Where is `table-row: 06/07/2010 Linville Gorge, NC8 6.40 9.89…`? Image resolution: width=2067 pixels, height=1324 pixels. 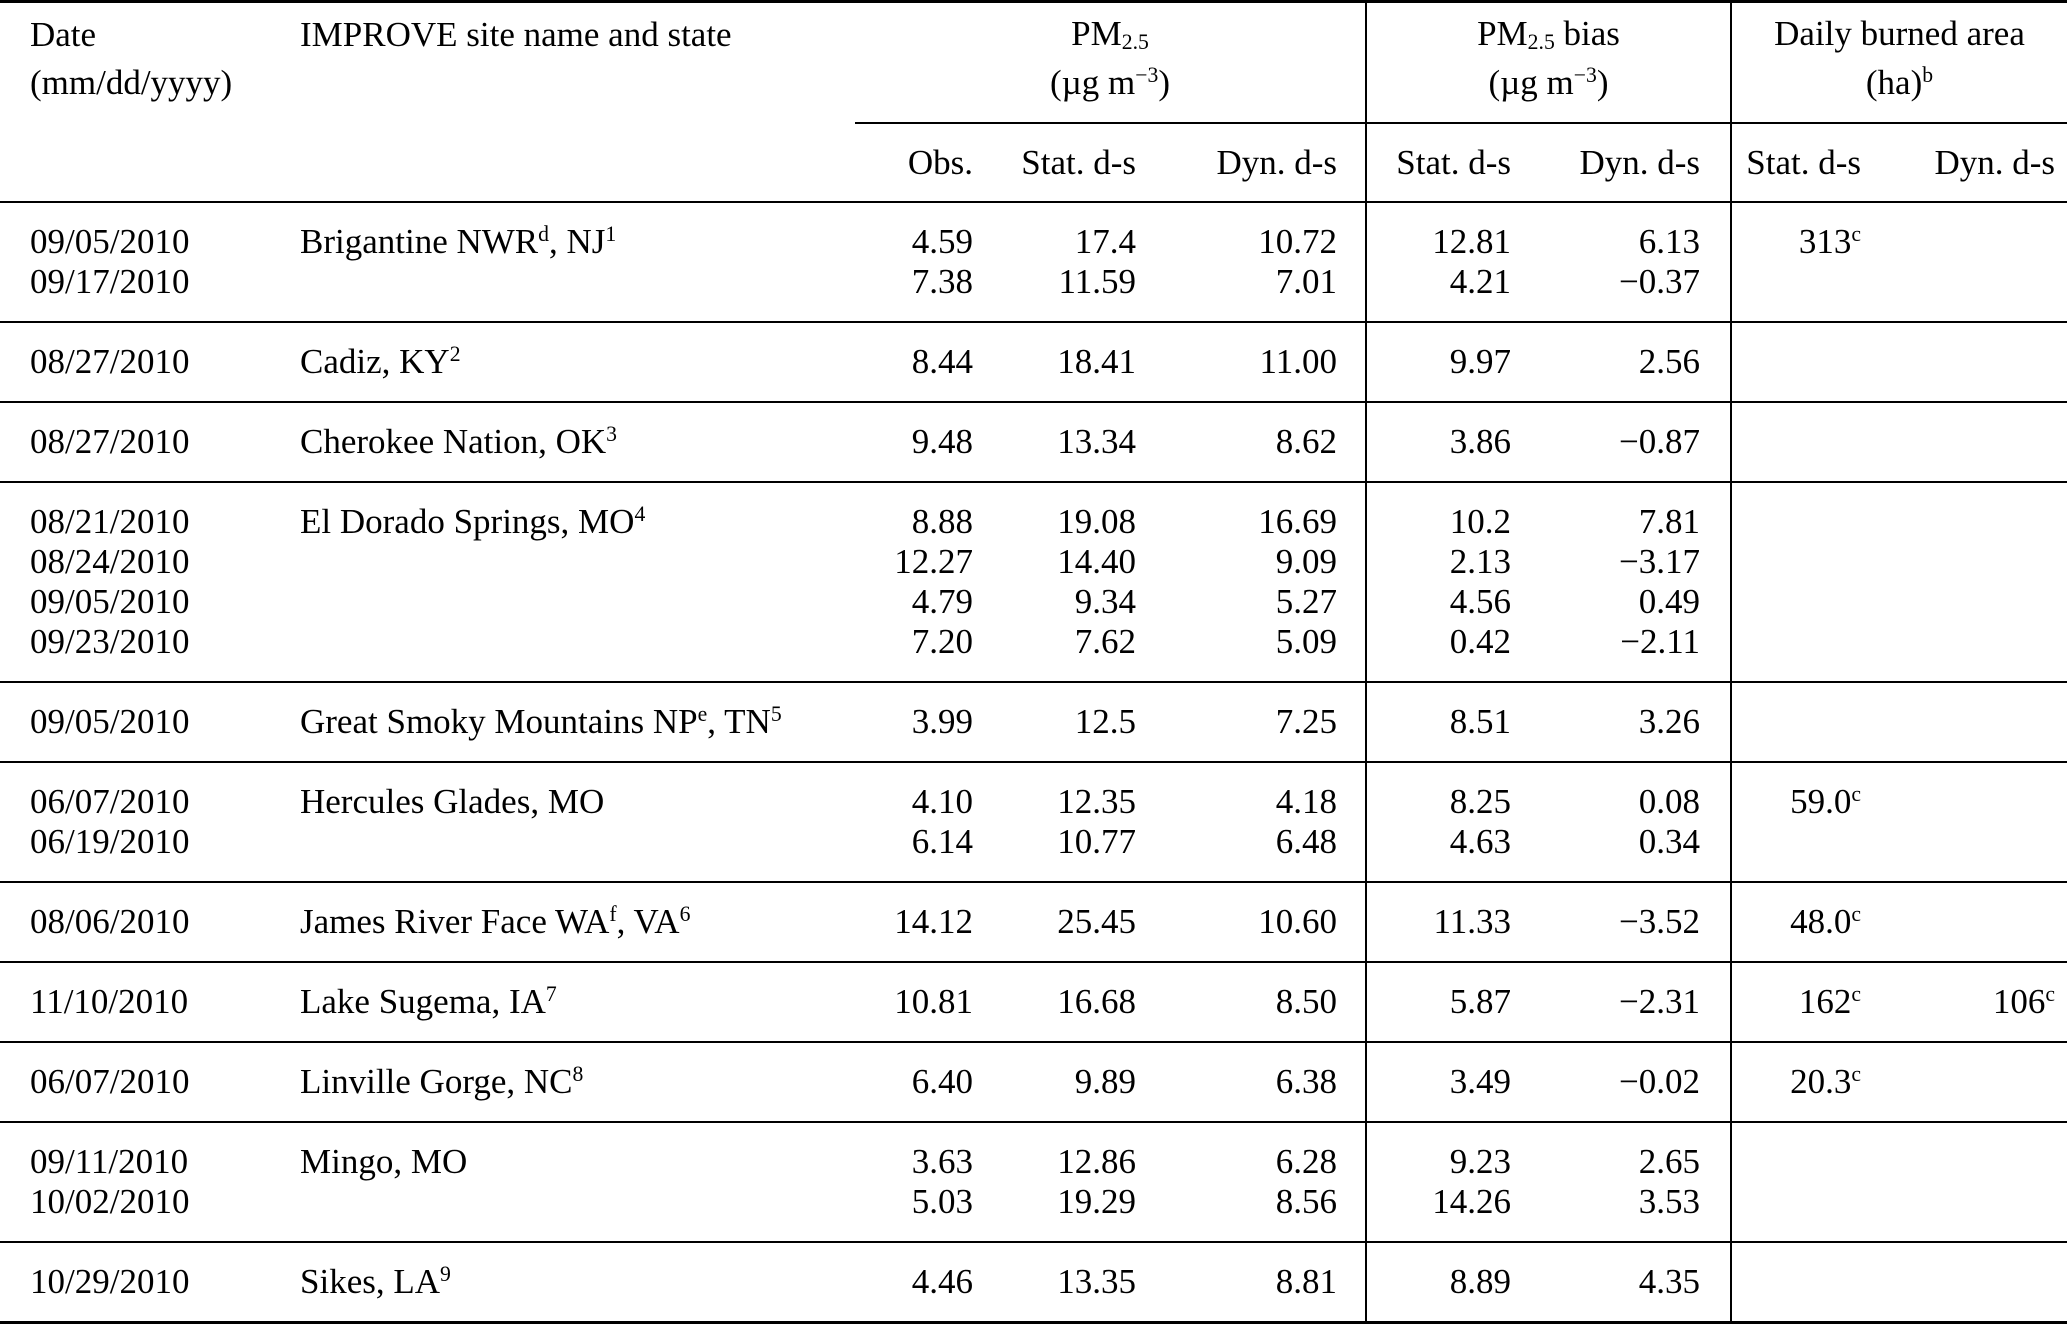
table-row: 06/07/2010 Linville Gorge, NC8 6.40 9.89… is located at coordinates (1033, 1082).